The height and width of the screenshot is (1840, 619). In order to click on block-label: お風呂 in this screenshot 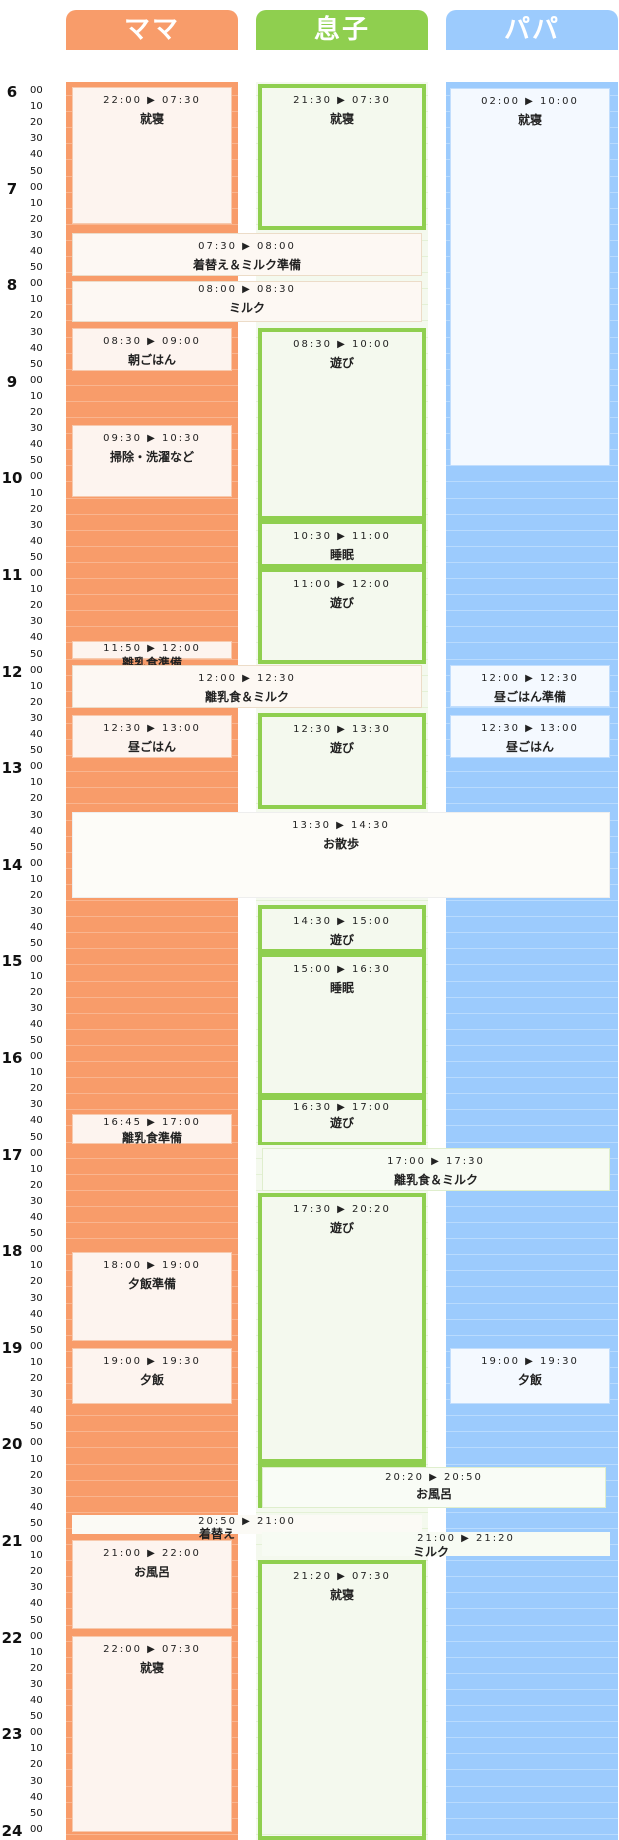, I will do `click(433, 1494)`.